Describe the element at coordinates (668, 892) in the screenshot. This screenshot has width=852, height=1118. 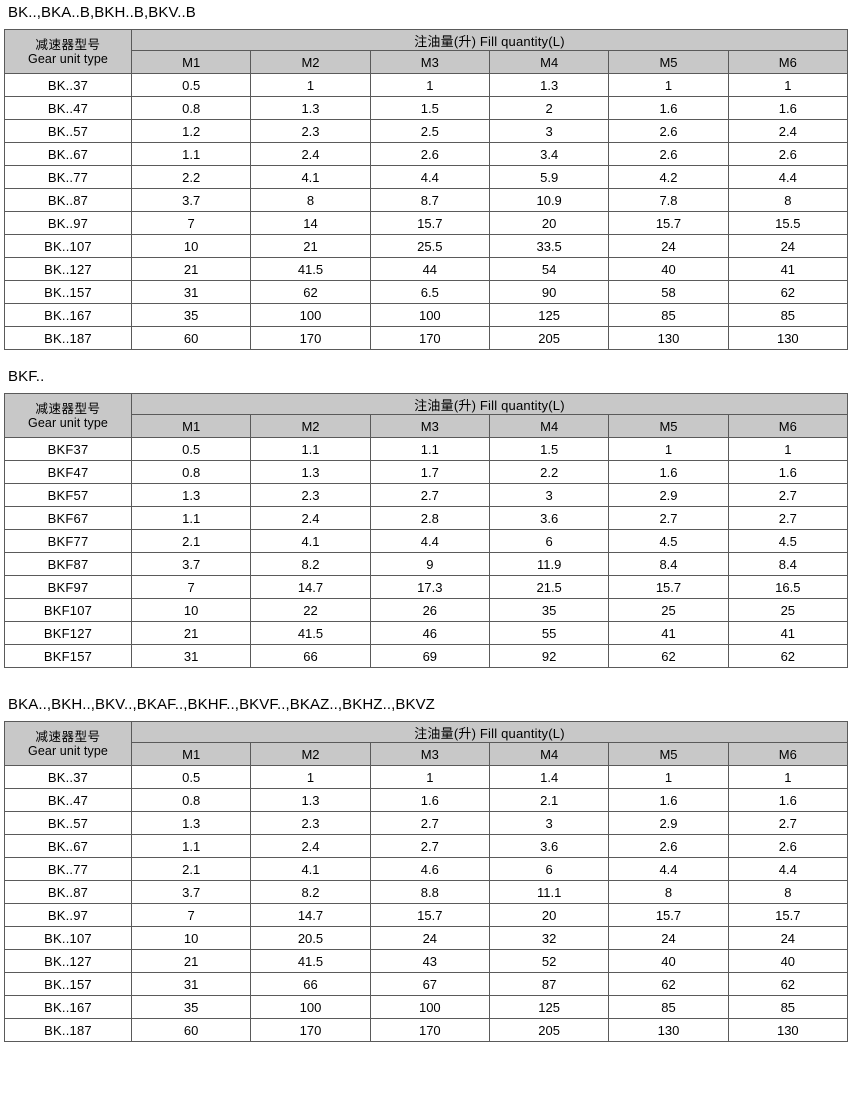
I see `cell-m5: 8` at that location.